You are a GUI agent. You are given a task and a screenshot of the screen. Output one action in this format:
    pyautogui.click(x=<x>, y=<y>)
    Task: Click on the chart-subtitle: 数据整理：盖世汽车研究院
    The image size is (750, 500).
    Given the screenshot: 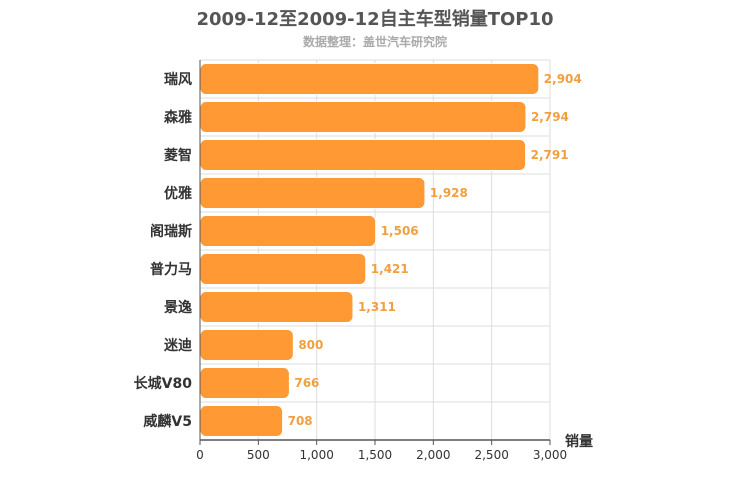 What is the action you would take?
    pyautogui.click(x=374, y=42)
    